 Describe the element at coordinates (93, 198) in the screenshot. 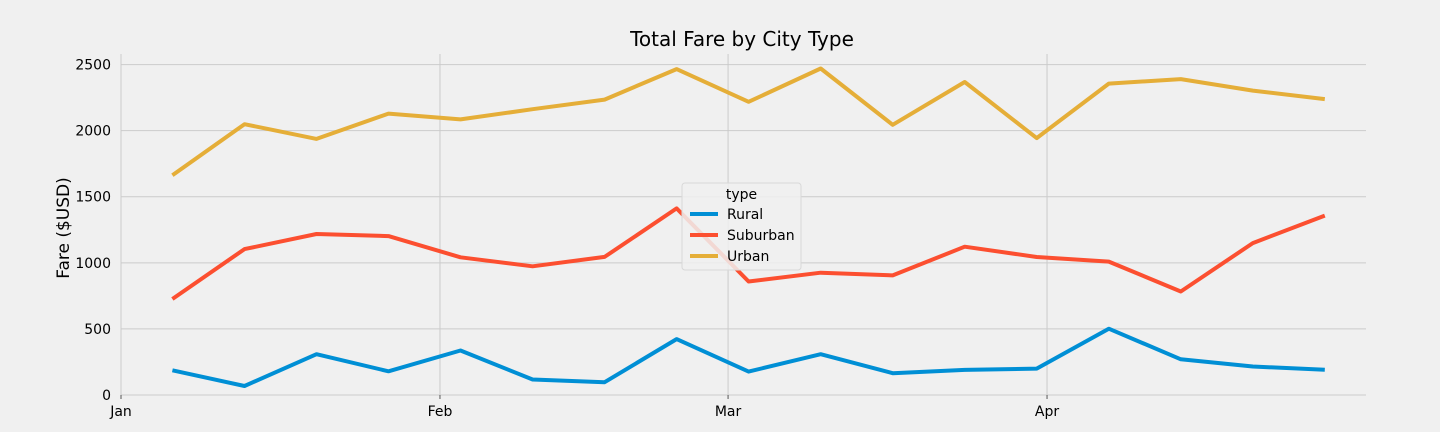

I see `y-tick-label: 1500` at that location.